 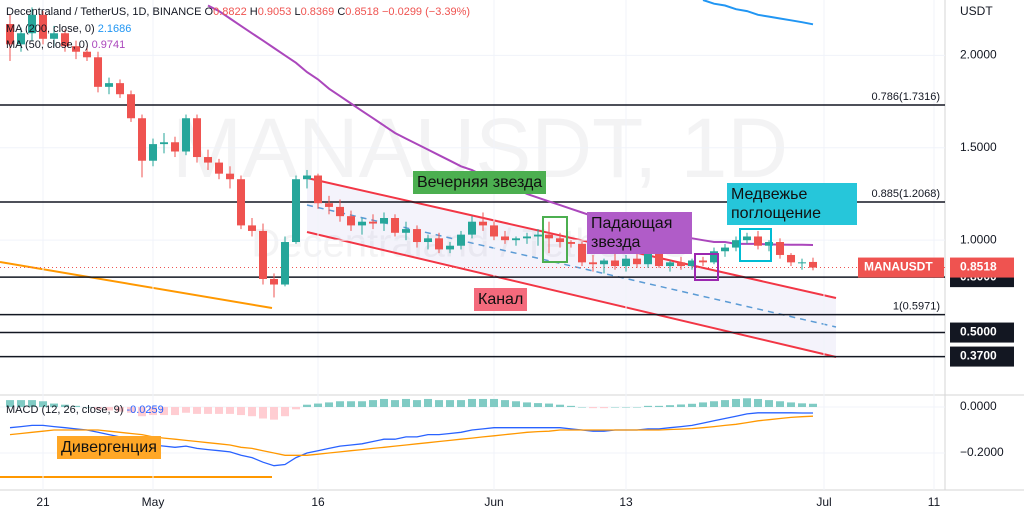 I want to click on ohlc-letter: L, so click(x=297, y=12).